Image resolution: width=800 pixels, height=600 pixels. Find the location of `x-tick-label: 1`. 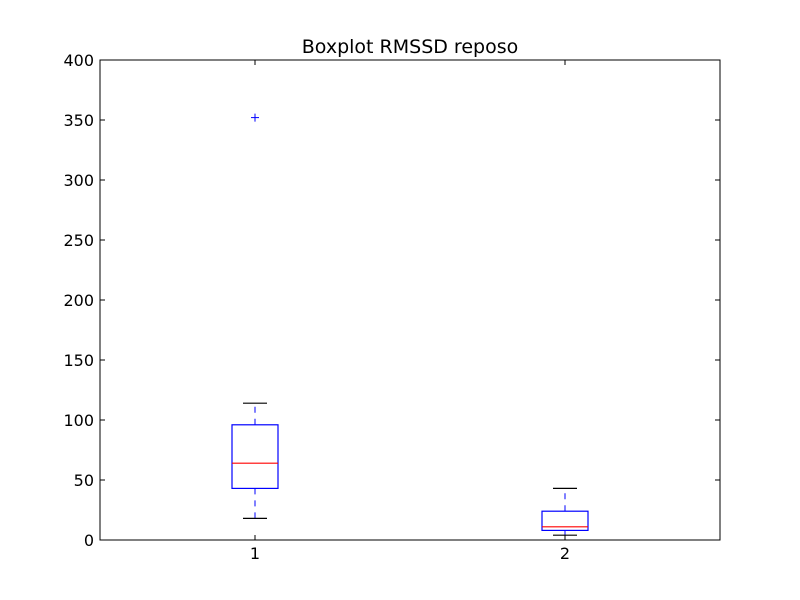

x-tick-label: 1 is located at coordinates (255, 553).